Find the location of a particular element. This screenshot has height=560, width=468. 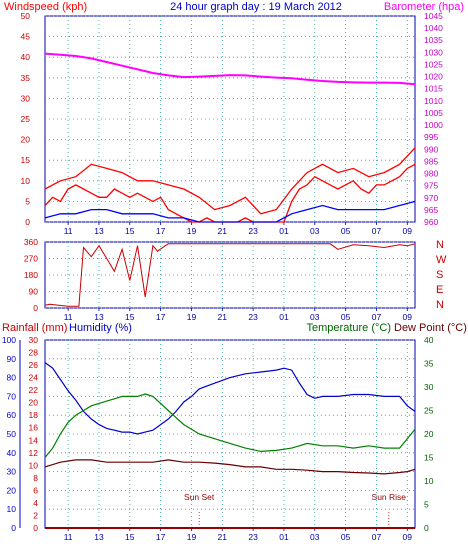

temperature-axis-label: Temperature (°C) is located at coordinates (349, 328).